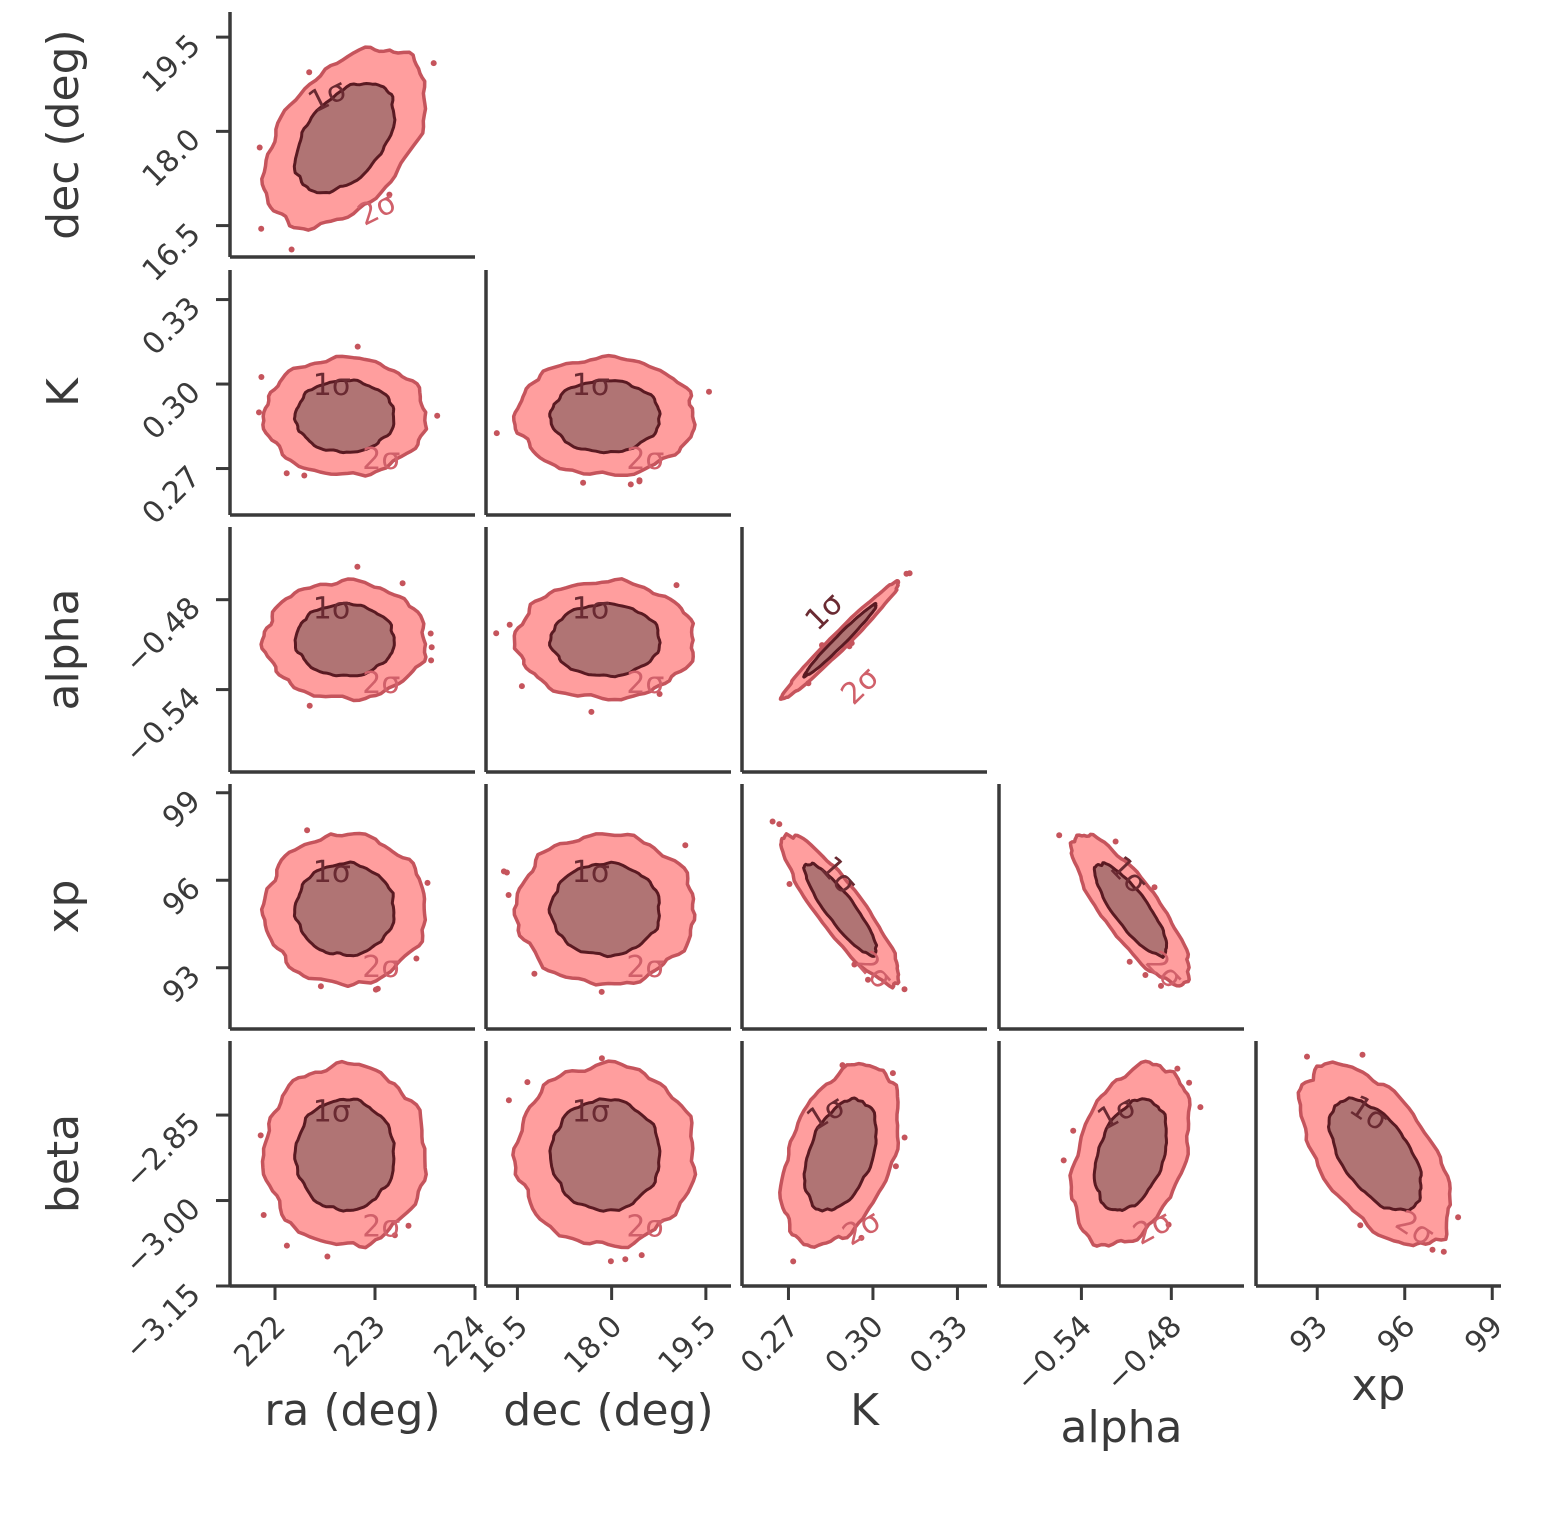 Image resolution: width=1543 pixels, height=1518 pixels. What do you see at coordinates (163, 636) in the screenshot?
I see `y-tick-label-alpha: −0.48` at bounding box center [163, 636].